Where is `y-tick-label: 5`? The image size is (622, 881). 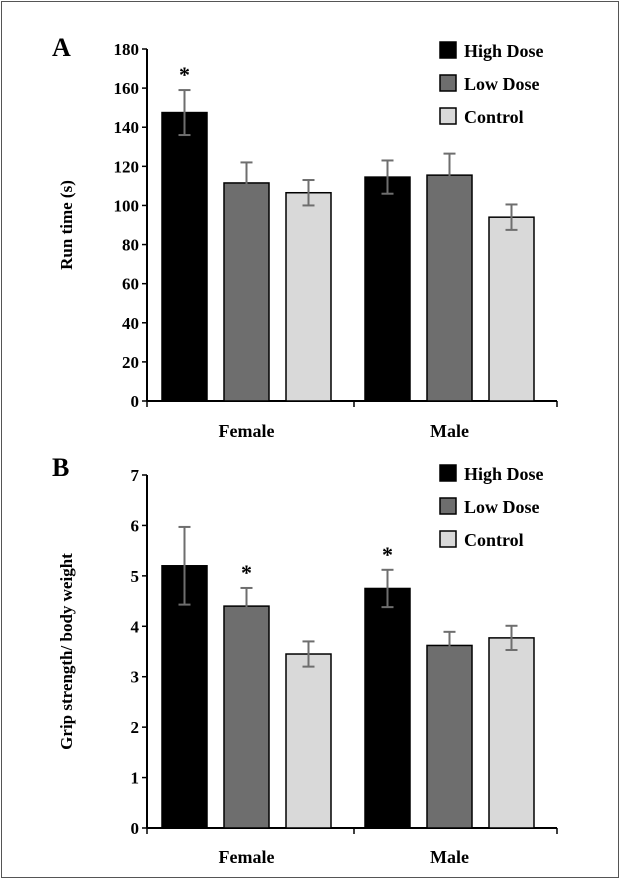
y-tick-label: 5 is located at coordinates (135, 576).